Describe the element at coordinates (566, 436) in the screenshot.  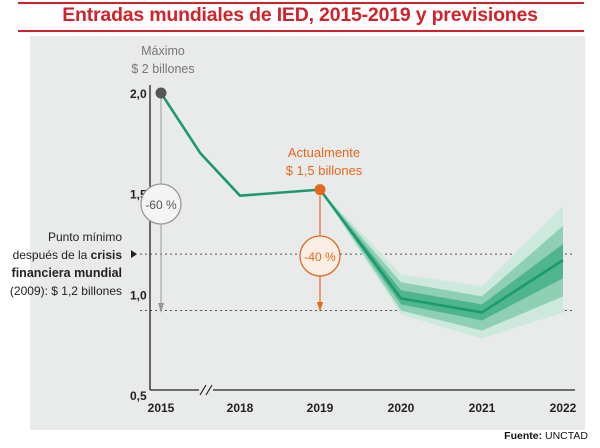
I see `source-name: UNCTAD` at that location.